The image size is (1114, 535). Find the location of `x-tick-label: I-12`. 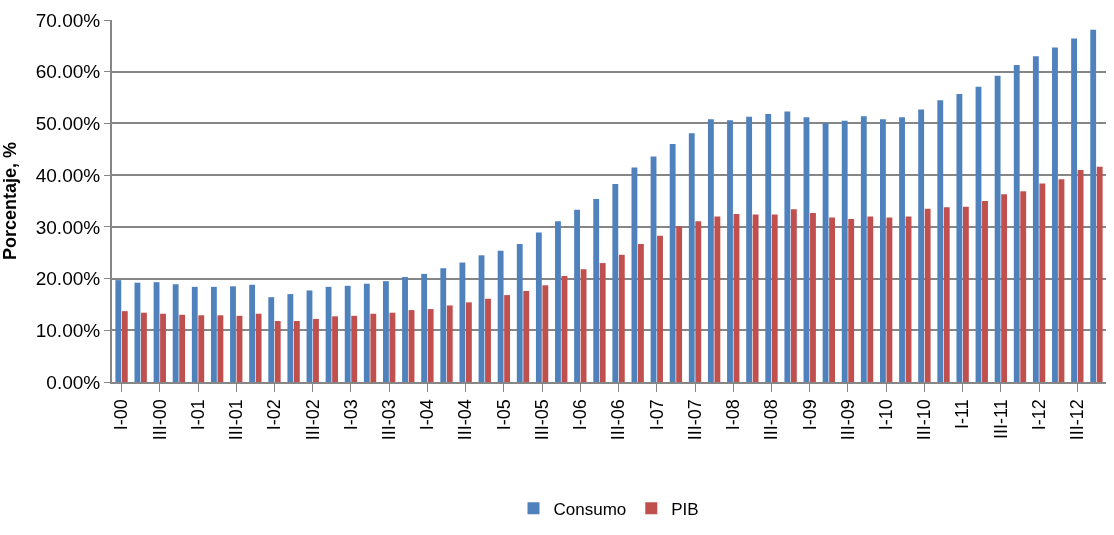

x-tick-label: I-12 is located at coordinates (1038, 415).